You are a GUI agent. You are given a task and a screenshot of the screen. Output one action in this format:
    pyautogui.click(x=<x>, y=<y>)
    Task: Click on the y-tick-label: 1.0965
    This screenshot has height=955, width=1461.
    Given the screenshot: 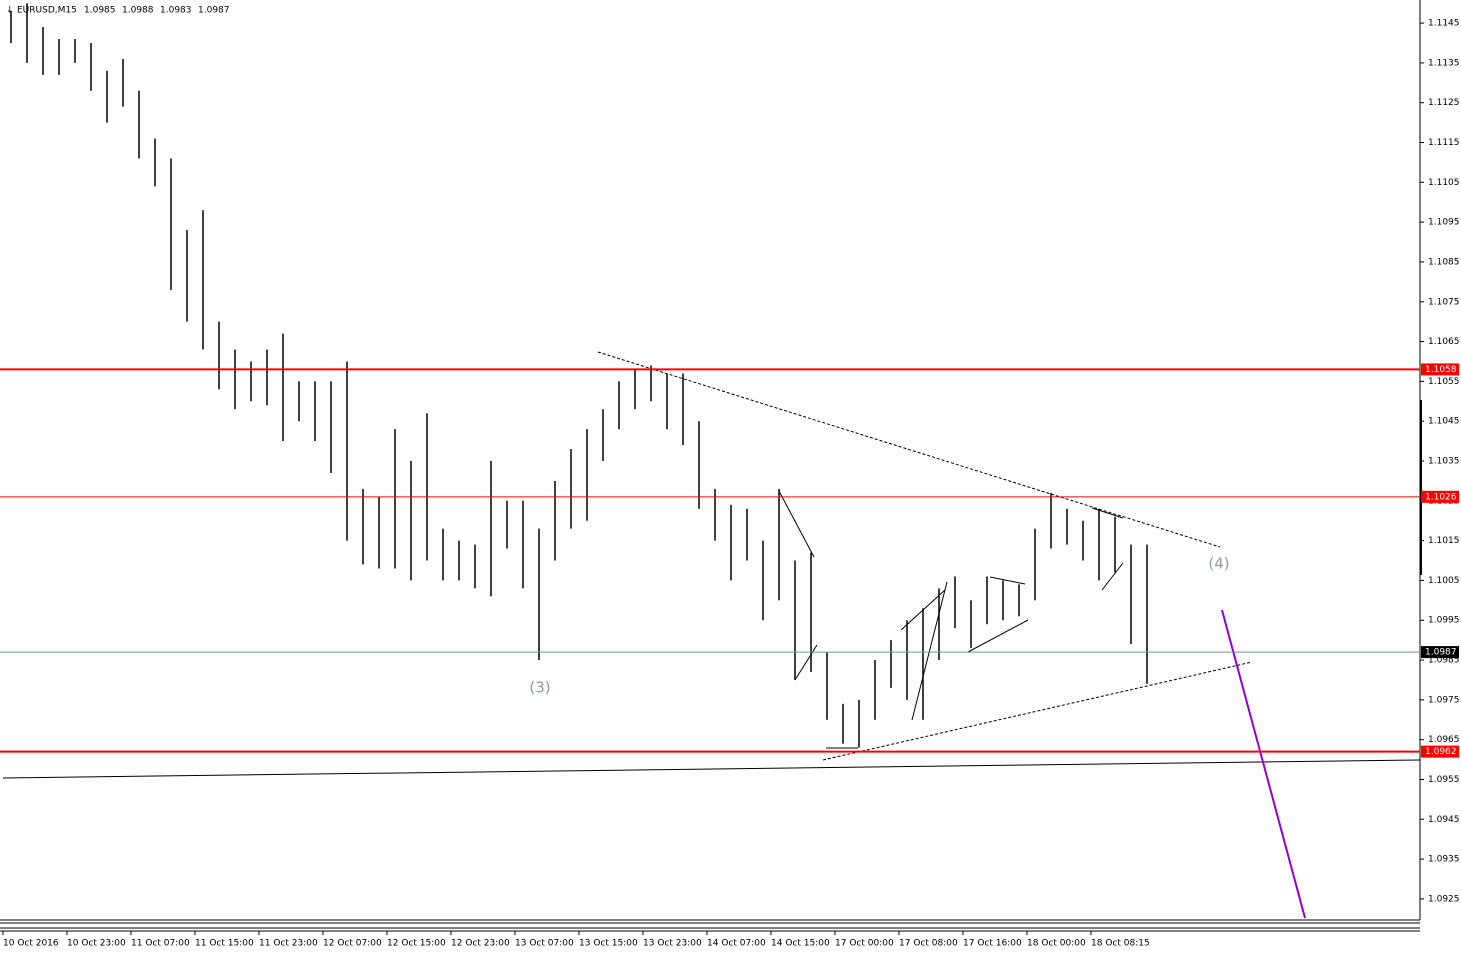 What is the action you would take?
    pyautogui.click(x=1444, y=740)
    